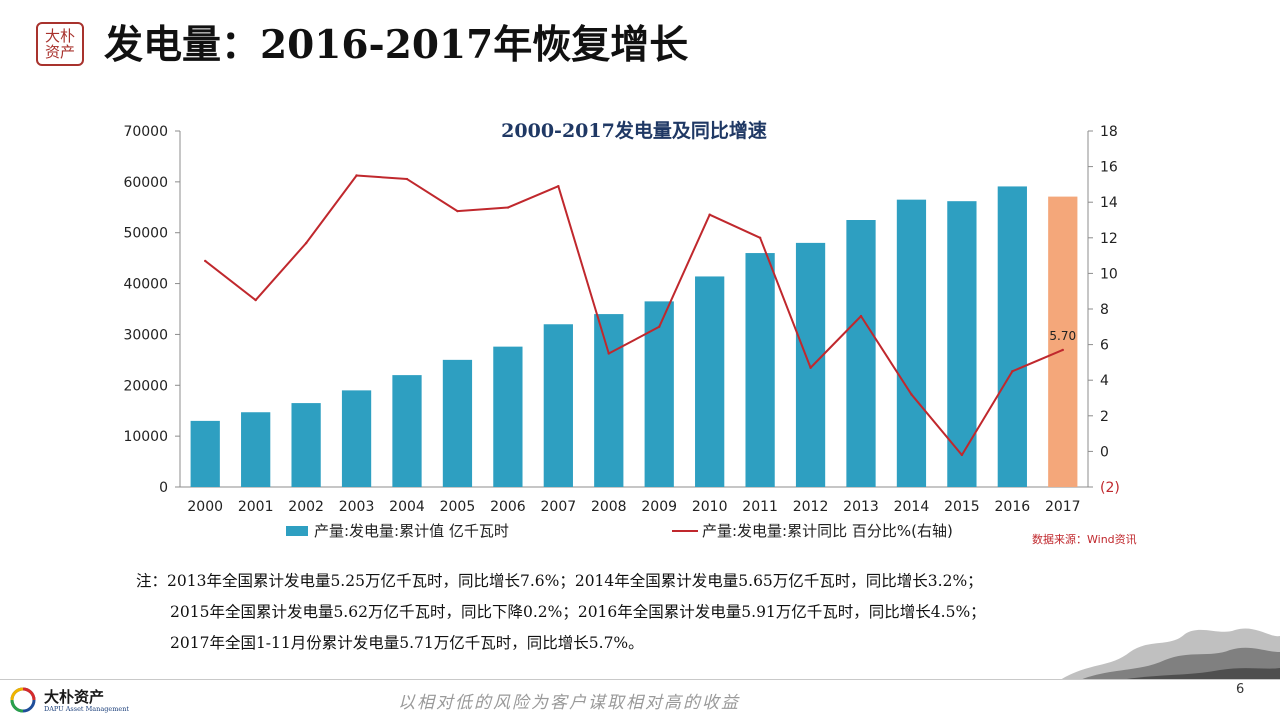  I want to click on data-source: 数据来源：Wind资讯, so click(1084, 539).